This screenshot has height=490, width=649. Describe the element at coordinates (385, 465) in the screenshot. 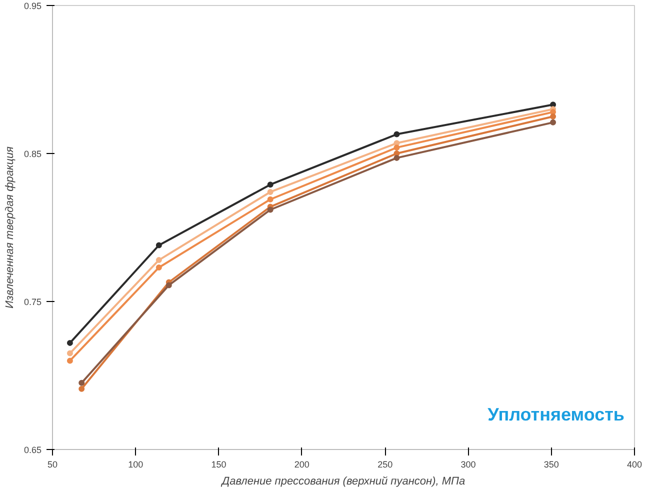

I see `x-tick-label: 250` at that location.